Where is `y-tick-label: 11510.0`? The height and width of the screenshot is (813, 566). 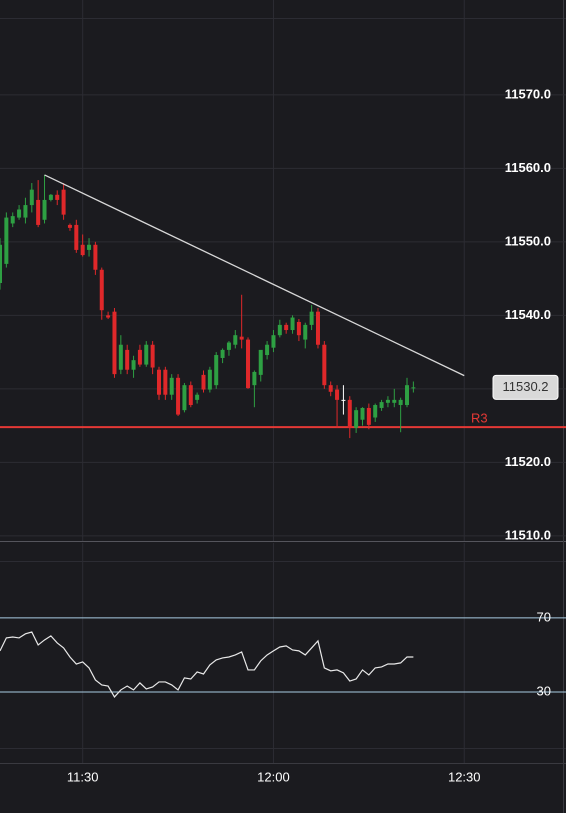
y-tick-label: 11510.0 is located at coordinates (528, 534).